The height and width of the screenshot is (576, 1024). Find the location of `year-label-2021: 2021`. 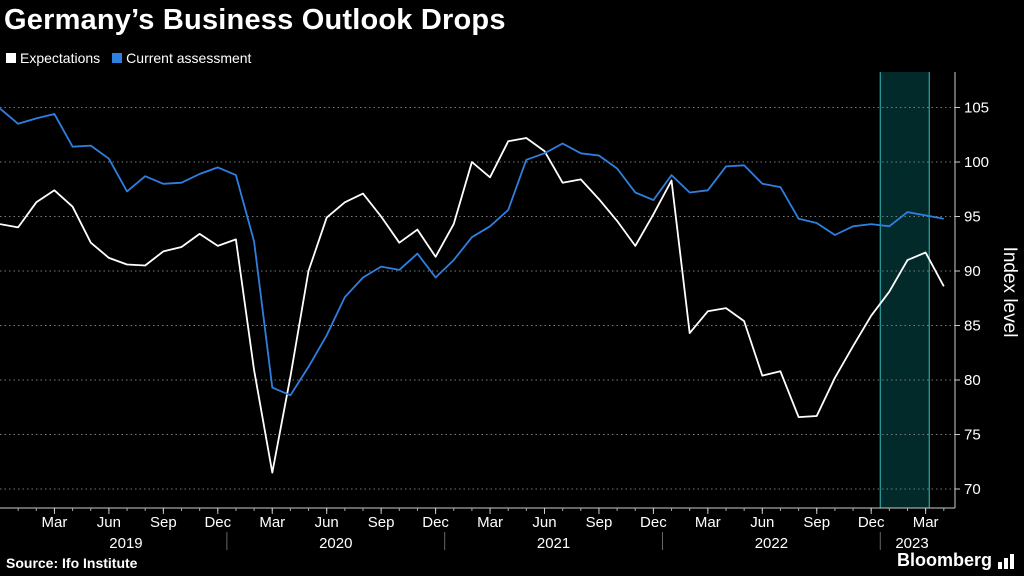

year-label-2021: 2021 is located at coordinates (553, 543).